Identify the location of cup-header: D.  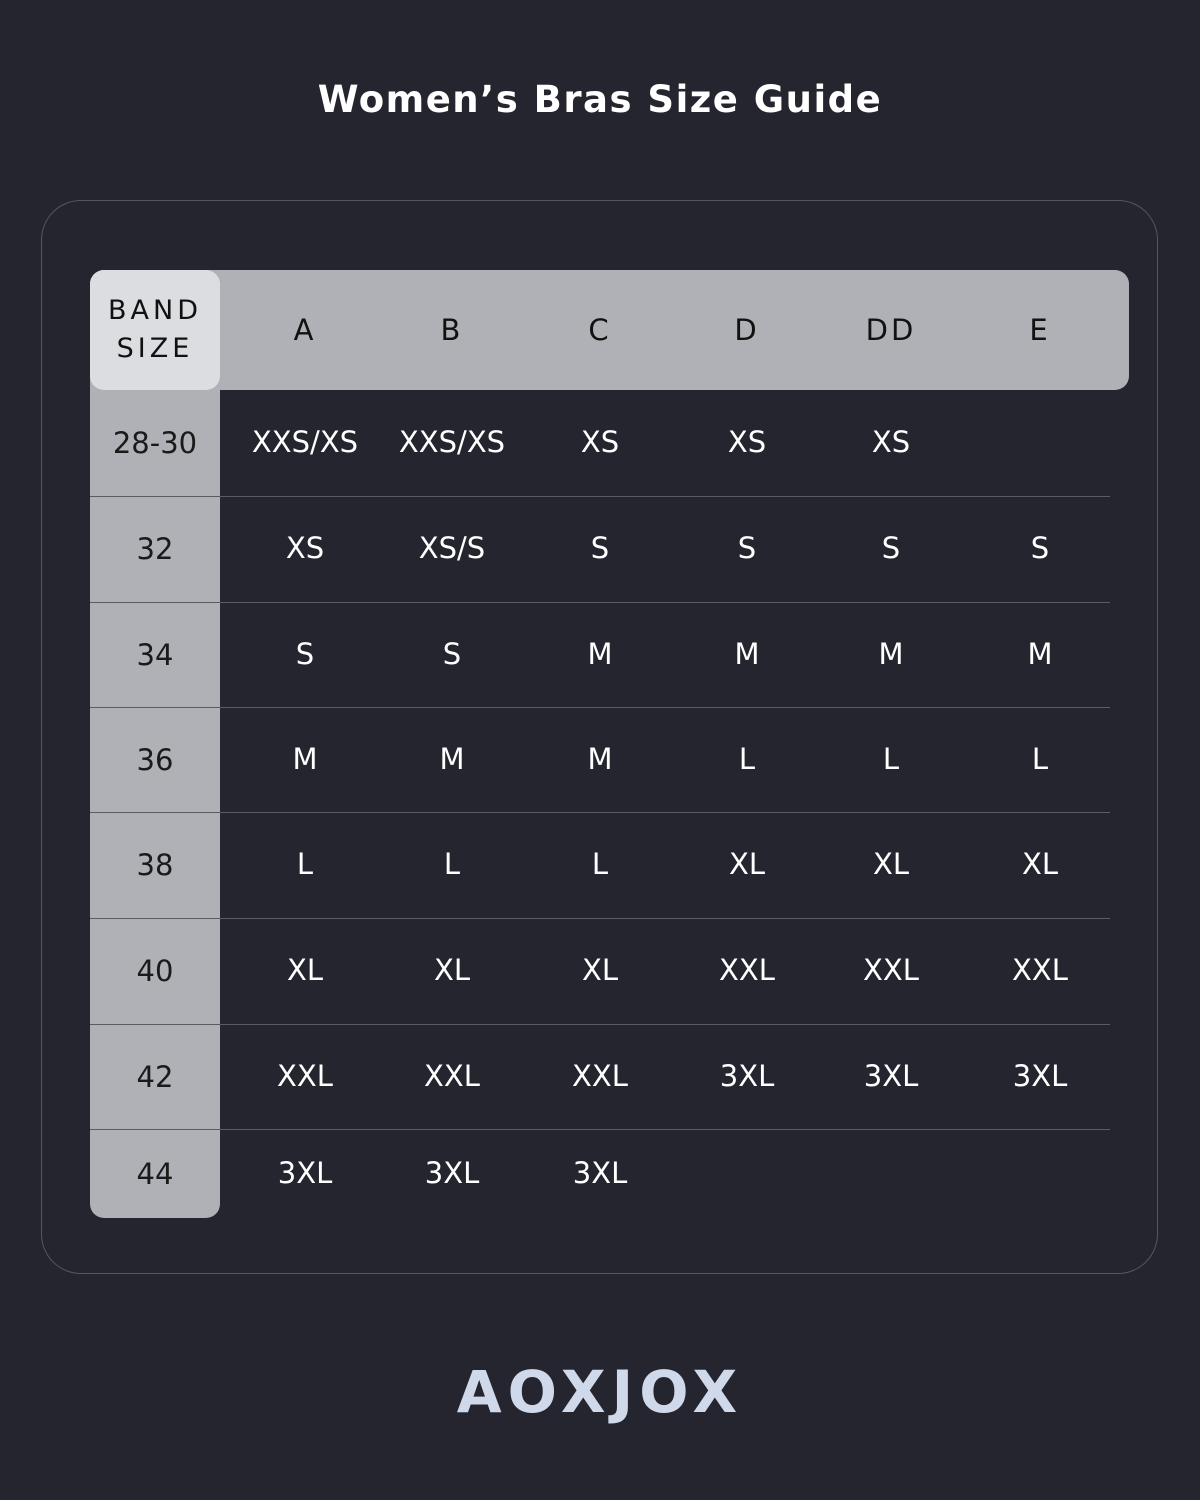
(747, 330).